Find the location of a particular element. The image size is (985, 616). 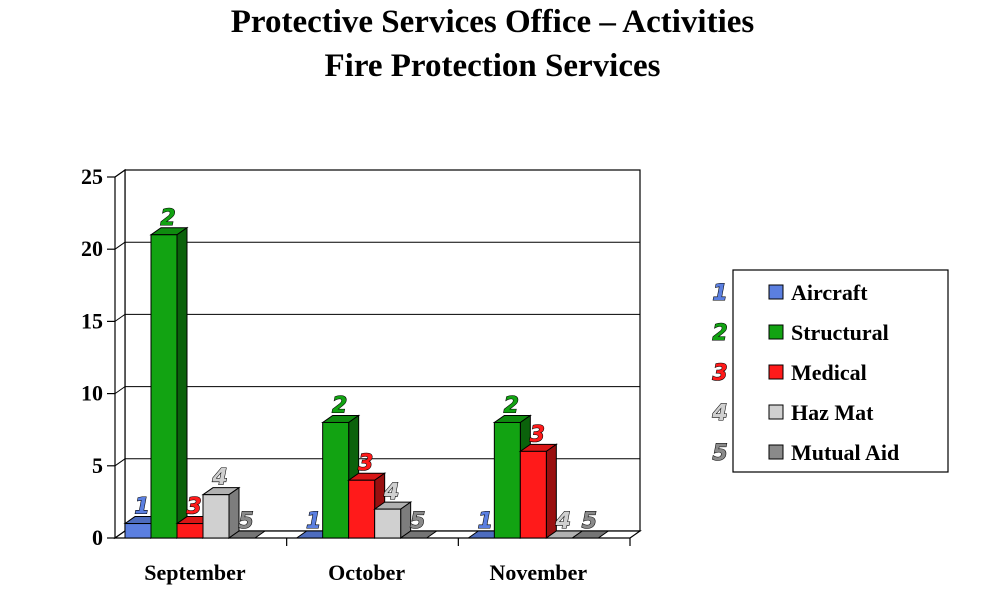

x-tick-label: October is located at coordinates (366, 572).